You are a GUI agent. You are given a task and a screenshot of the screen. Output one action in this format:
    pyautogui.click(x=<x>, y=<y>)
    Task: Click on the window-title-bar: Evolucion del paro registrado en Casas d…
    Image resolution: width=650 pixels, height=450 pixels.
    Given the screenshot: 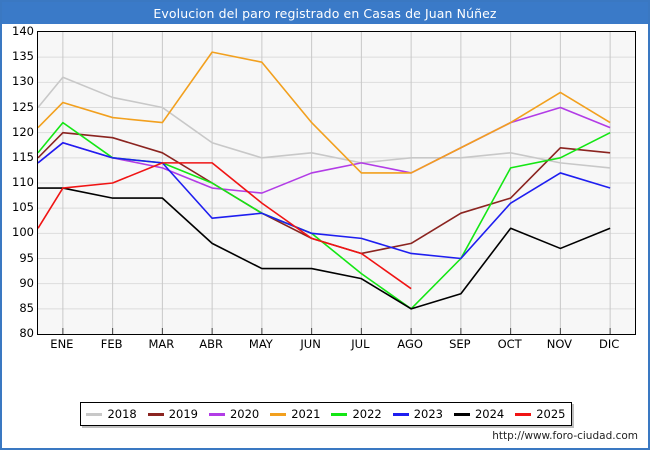 What is the action you would take?
    pyautogui.click(x=325, y=13)
    